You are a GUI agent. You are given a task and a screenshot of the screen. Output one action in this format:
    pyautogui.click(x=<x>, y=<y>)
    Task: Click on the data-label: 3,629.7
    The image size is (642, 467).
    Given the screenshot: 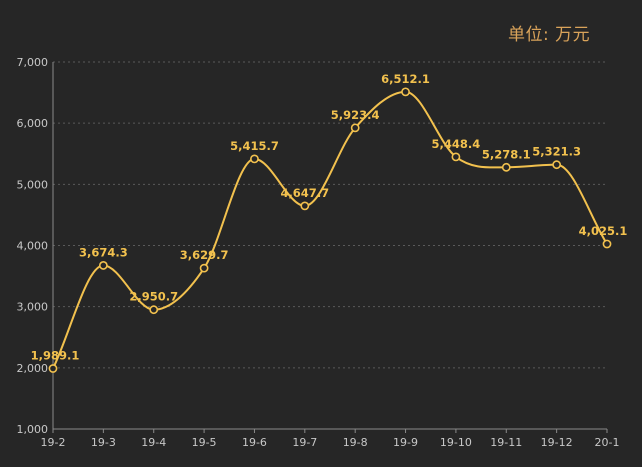 What is the action you would take?
    pyautogui.click(x=204, y=255)
    